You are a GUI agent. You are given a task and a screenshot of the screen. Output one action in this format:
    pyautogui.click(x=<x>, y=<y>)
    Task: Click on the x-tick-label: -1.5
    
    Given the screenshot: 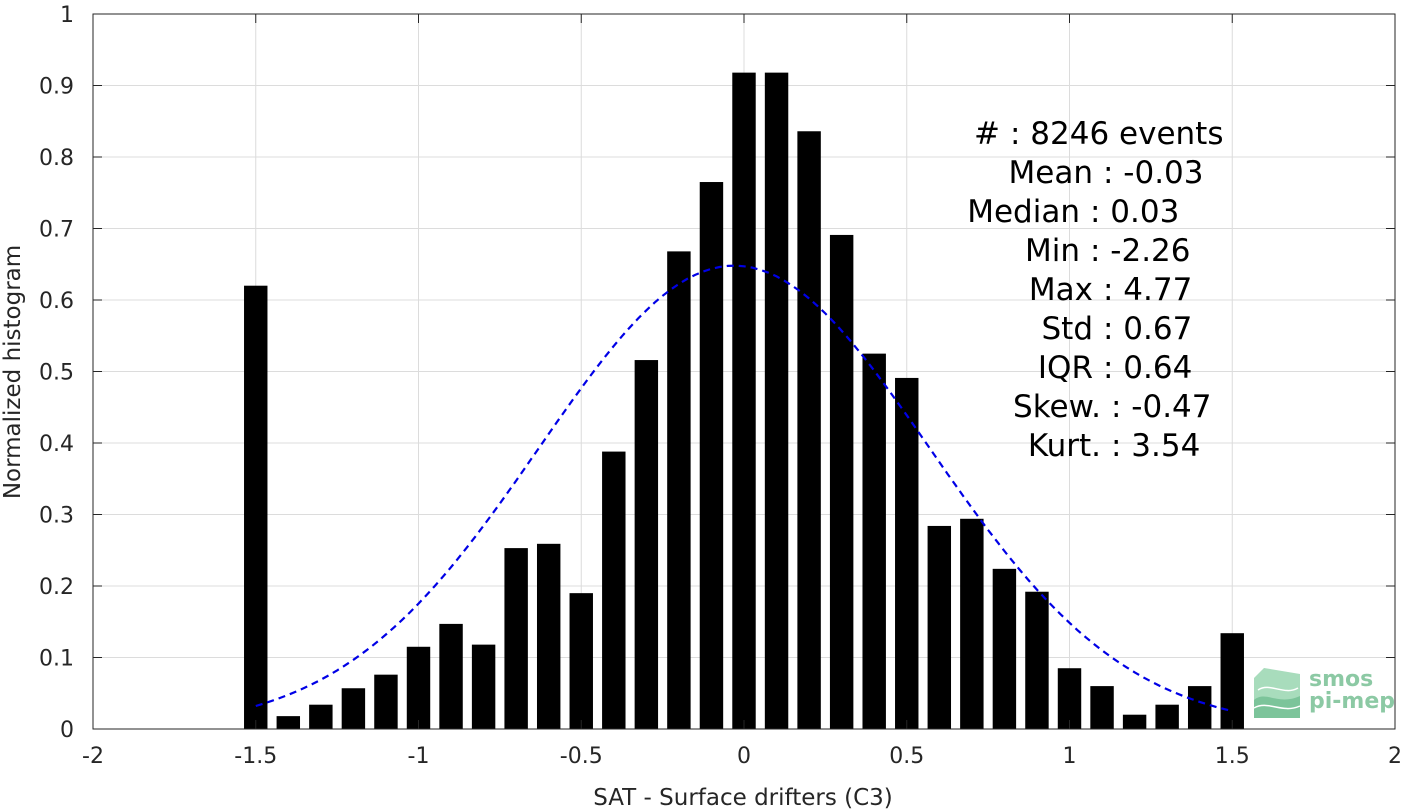 What is the action you would take?
    pyautogui.click(x=255, y=756)
    